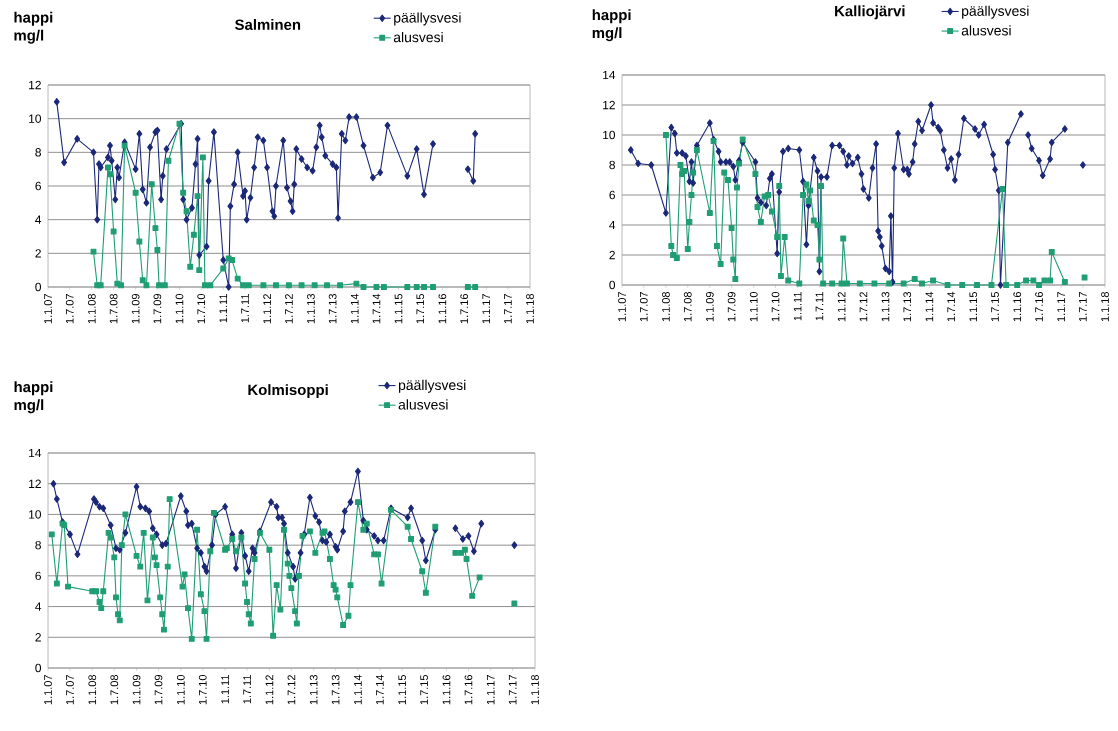 The image size is (1118, 731). What do you see at coordinates (622, 307) in the screenshot?
I see `x-tick-label: 1.1.07` at bounding box center [622, 307].